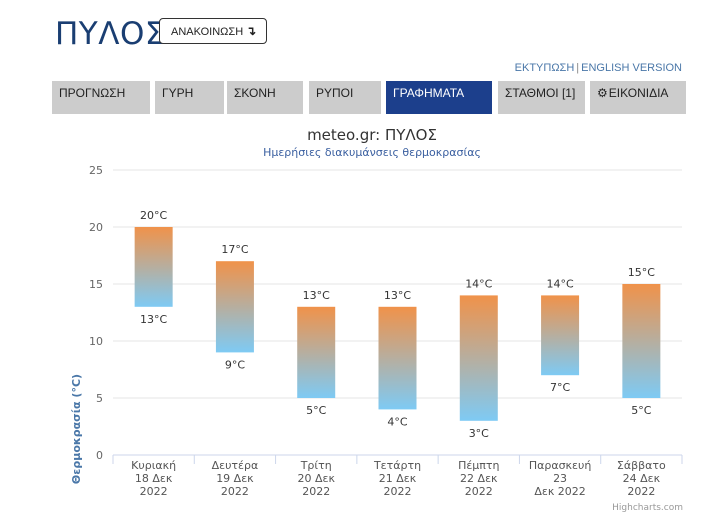 This screenshot has width=711, height=532. I want to click on x-tick-label: 19 Δεκ, so click(235, 478).